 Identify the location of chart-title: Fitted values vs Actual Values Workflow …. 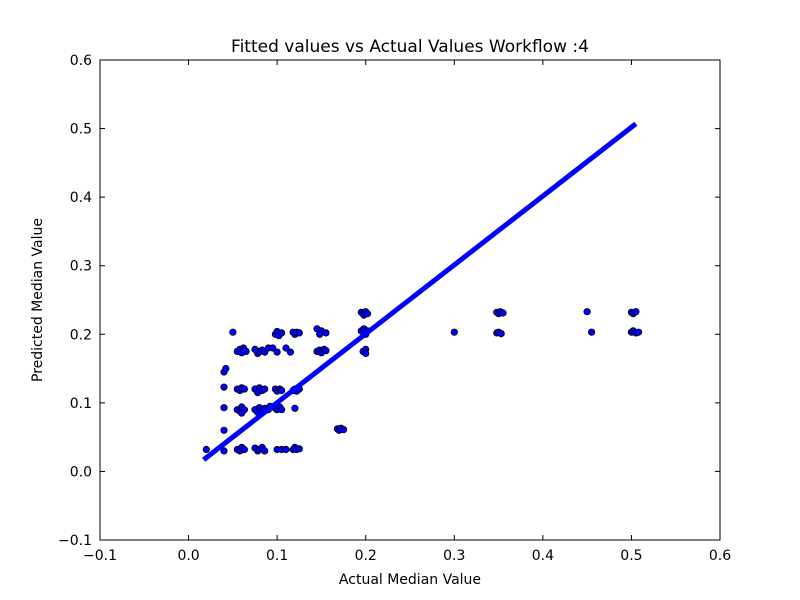
(410, 47).